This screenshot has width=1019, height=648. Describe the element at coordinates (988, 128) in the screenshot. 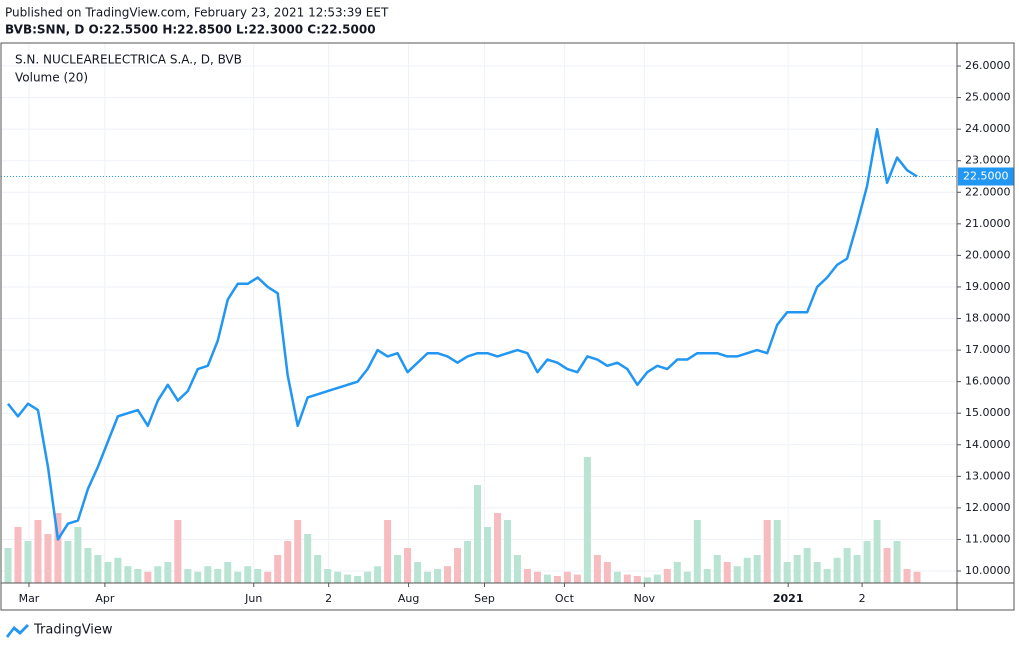

I see `y-tick-label: 24.0000` at that location.